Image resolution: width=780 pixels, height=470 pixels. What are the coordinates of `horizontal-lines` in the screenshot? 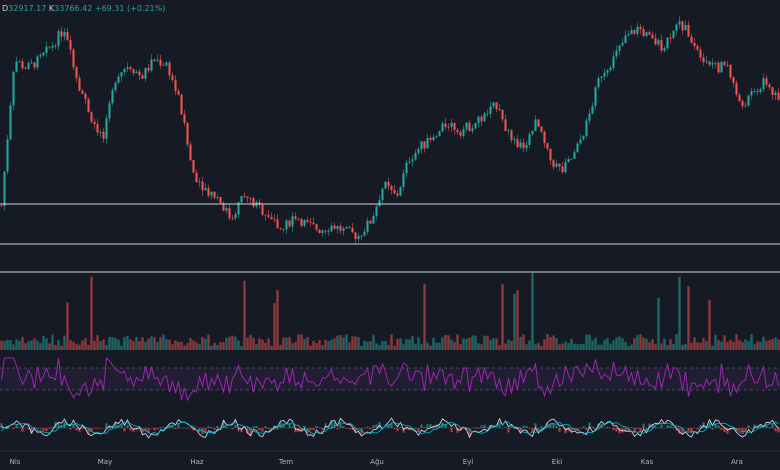 It's located at (390, 238).